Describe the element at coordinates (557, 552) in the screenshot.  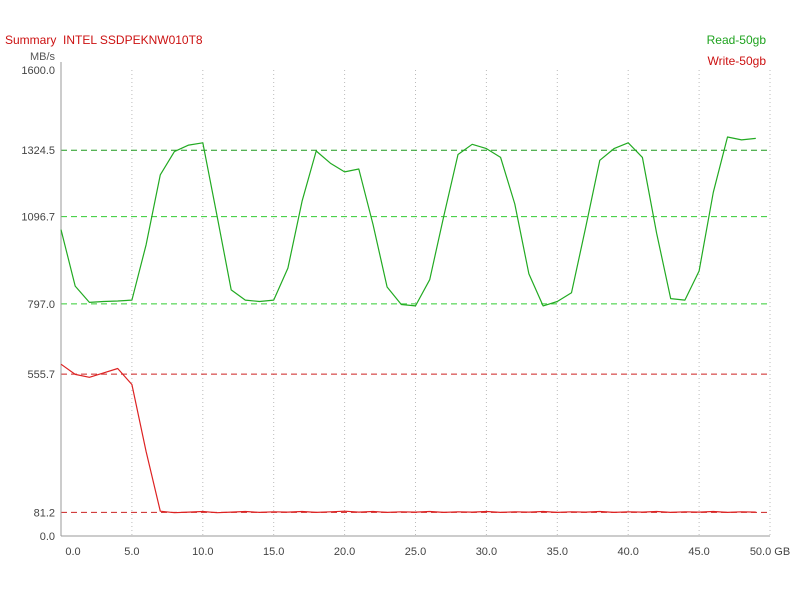
I see `x-tick-label: 35.0` at that location.